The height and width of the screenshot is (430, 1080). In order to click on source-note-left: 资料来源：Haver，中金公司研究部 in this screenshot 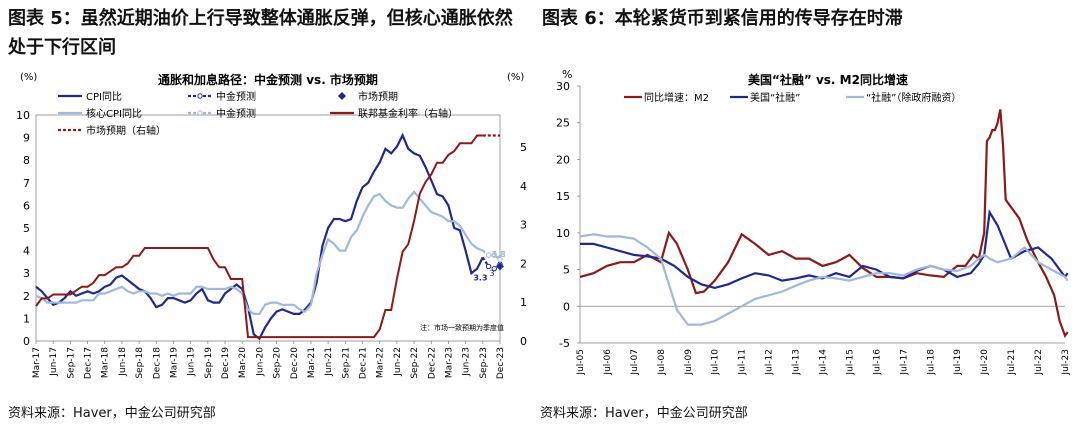, I will do `click(112, 413)`.